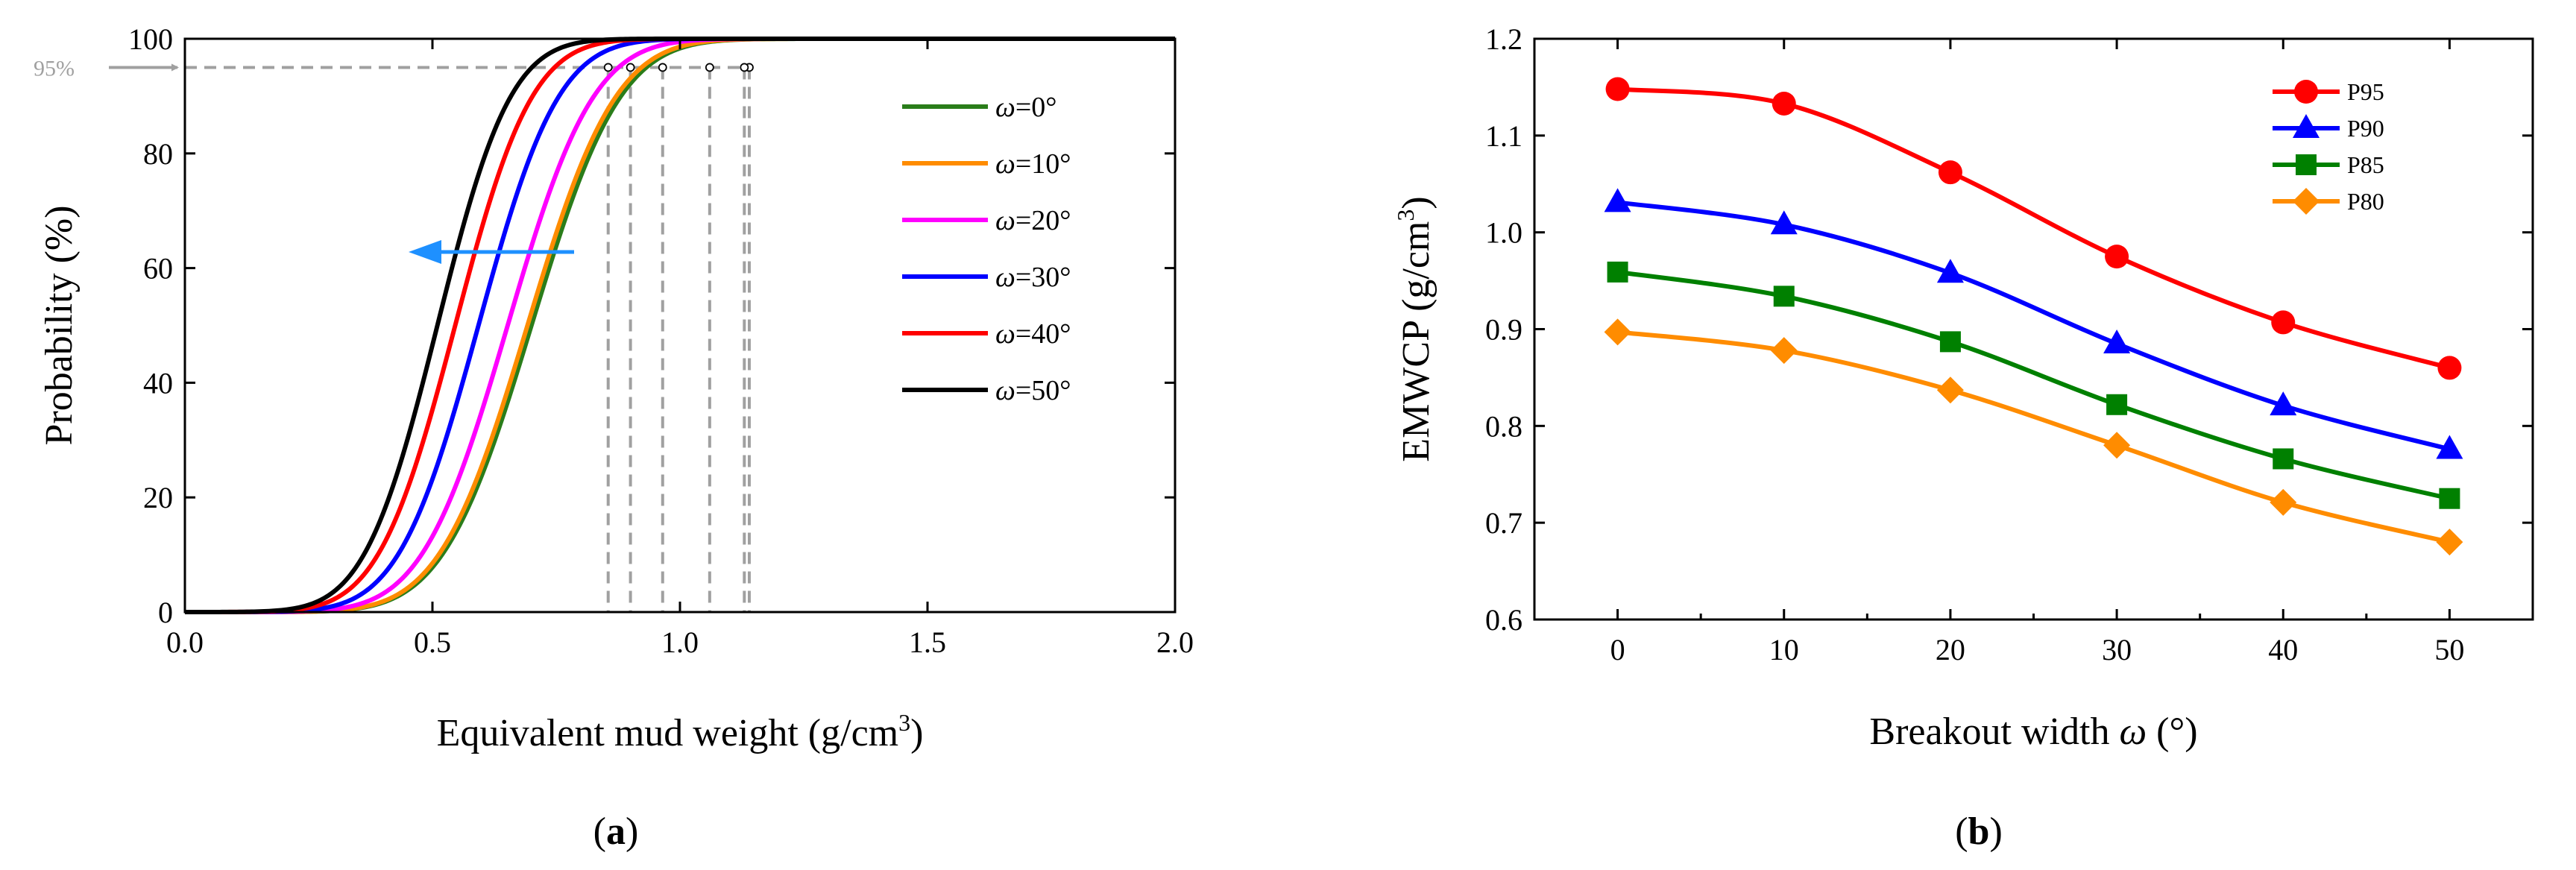 The height and width of the screenshot is (870, 2576). I want to click on b-y-axis-label: EMWCP (g/cm3), so click(1414, 328).